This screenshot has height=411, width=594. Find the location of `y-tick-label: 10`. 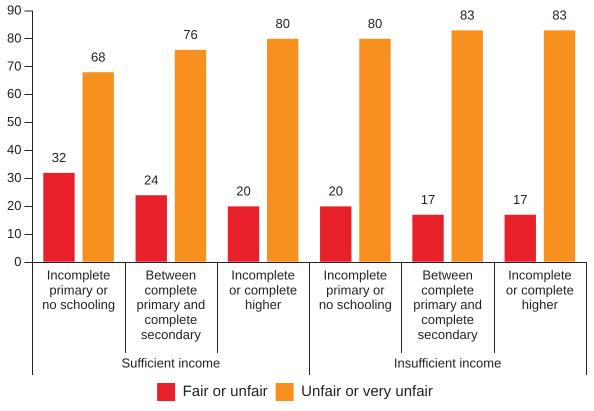

y-tick-label: 10 is located at coordinates (14, 233).